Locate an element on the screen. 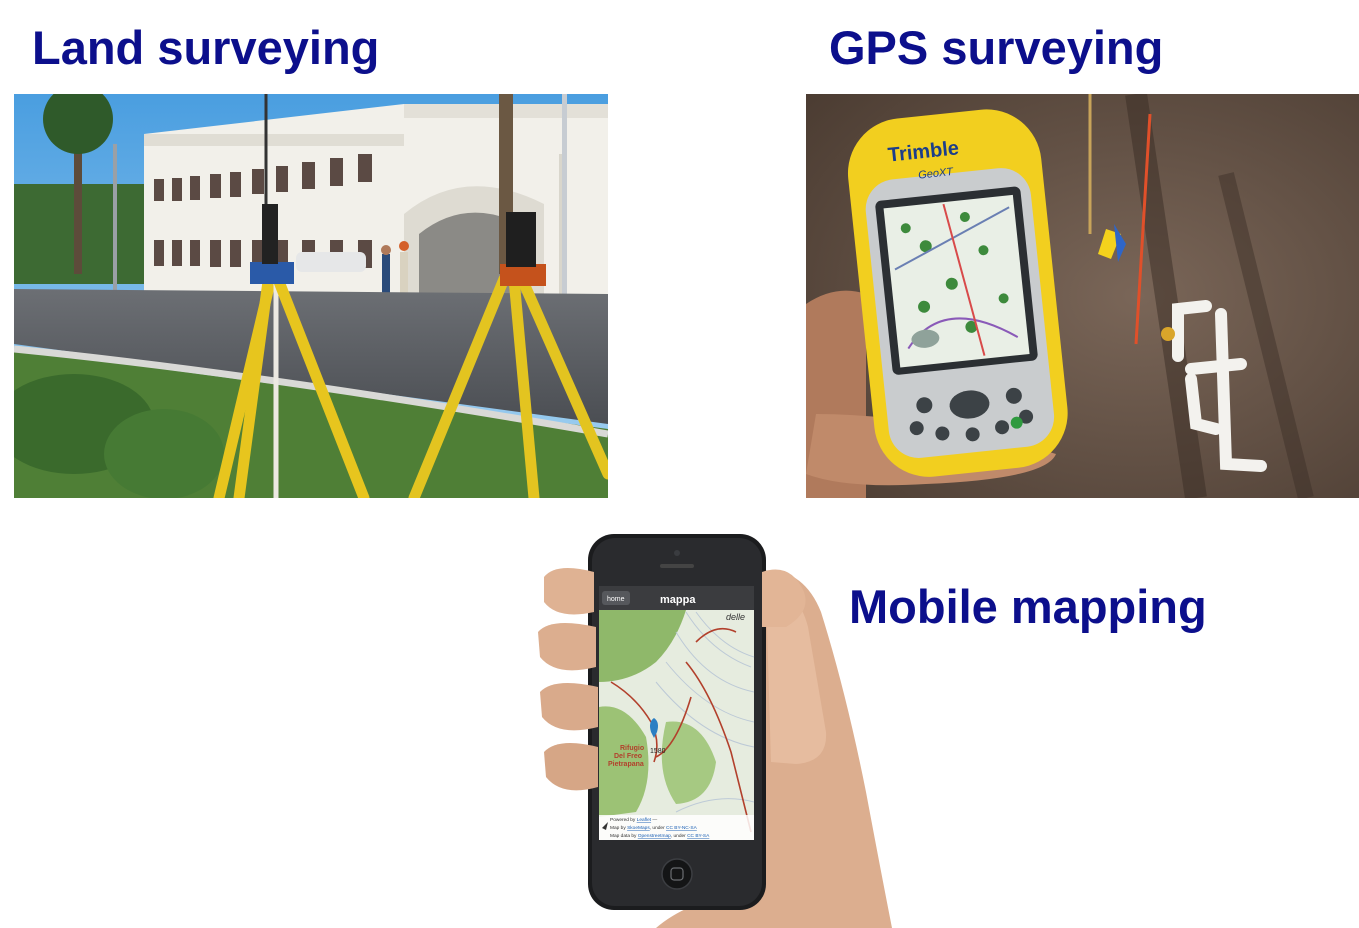 This screenshot has height=928, width=1359. gps-device-model: GeoXT is located at coordinates (936, 174).